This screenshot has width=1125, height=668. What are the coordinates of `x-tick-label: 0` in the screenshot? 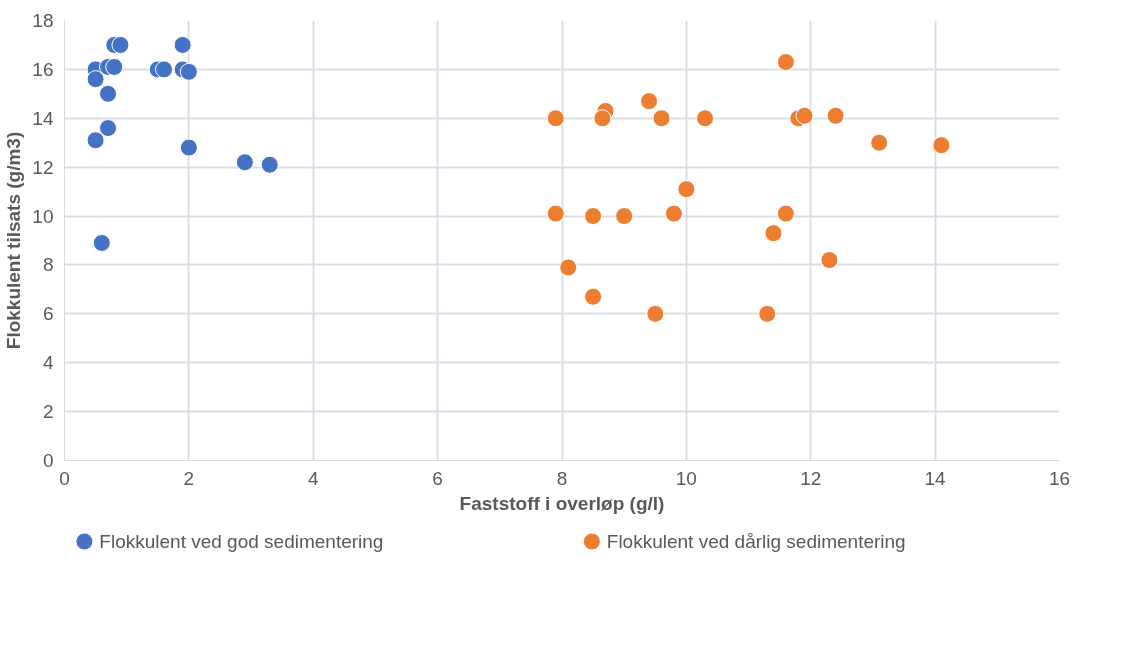 It's located at (64, 478).